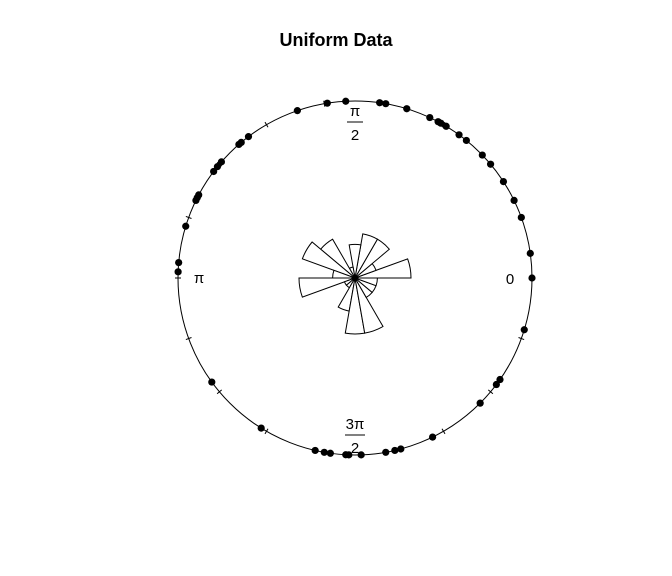 The height and width of the screenshot is (576, 672). What do you see at coordinates (510, 279) in the screenshot?
I see `angle-label-zero: 0` at bounding box center [510, 279].